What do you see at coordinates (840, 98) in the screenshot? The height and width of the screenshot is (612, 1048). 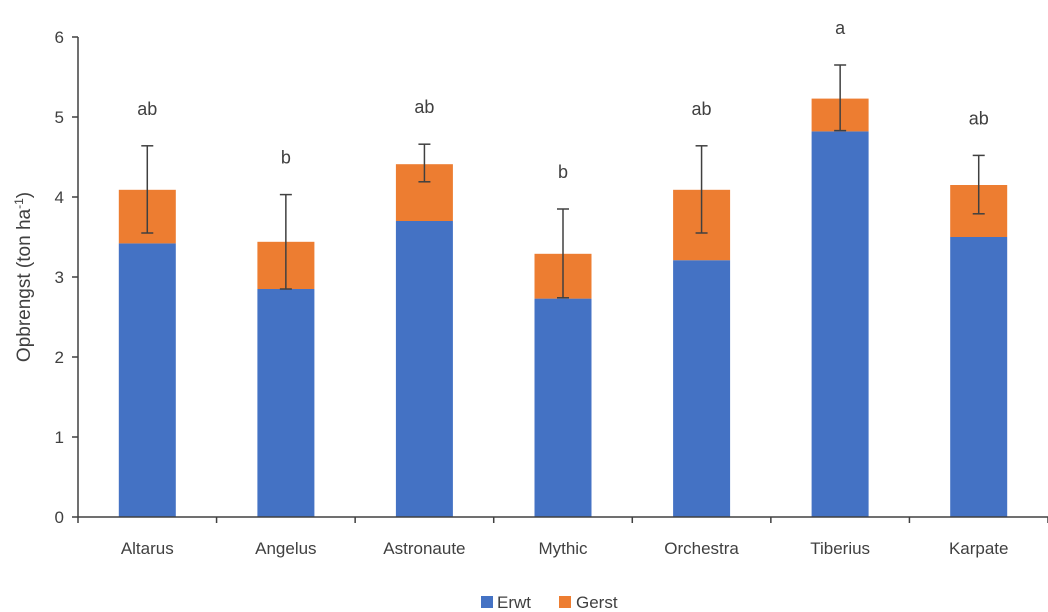 I see `error-bar-tiberius` at bounding box center [840, 98].